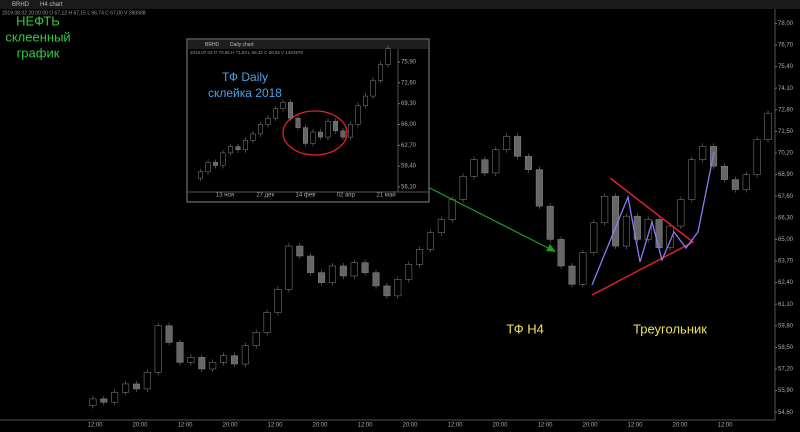 The height and width of the screenshot is (432, 800). Describe the element at coordinates (786, 283) in the screenshot. I see `y-tick-label: 62,40` at that location.